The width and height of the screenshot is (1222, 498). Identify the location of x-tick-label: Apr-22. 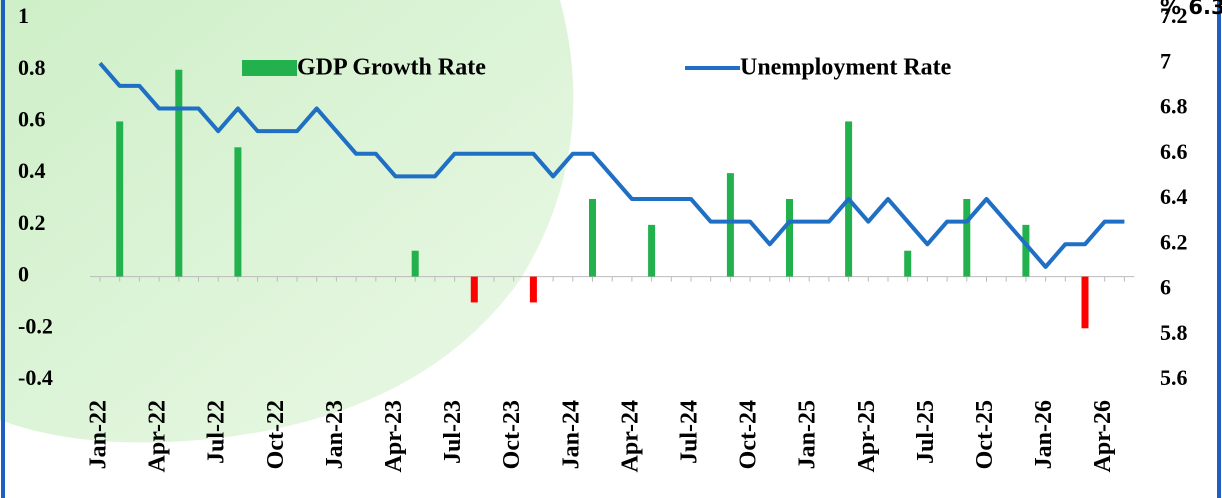
(158, 436).